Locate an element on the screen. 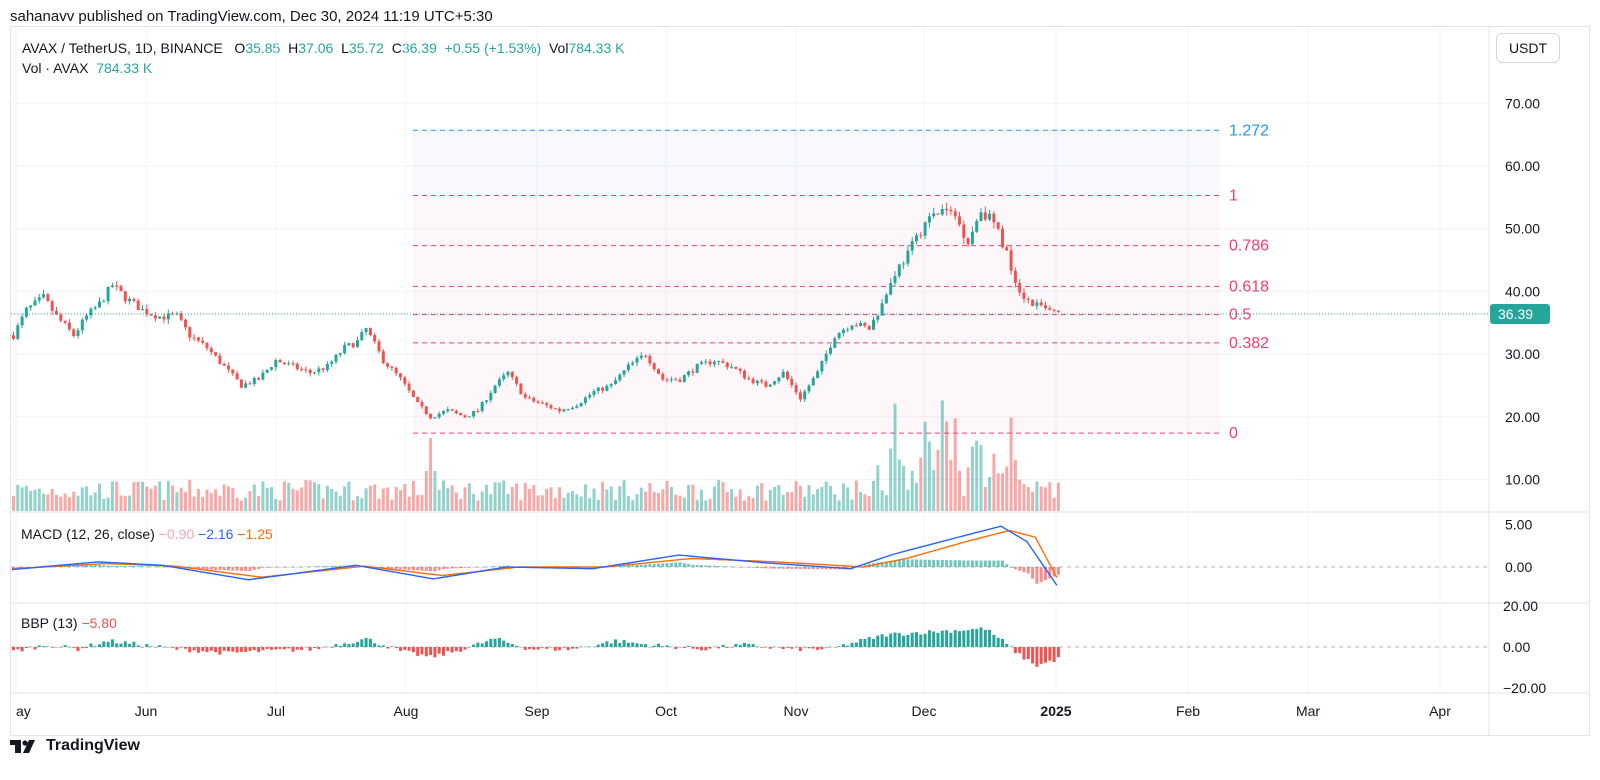 The image size is (1600, 780). time-axis-label: ay is located at coordinates (23, 711).